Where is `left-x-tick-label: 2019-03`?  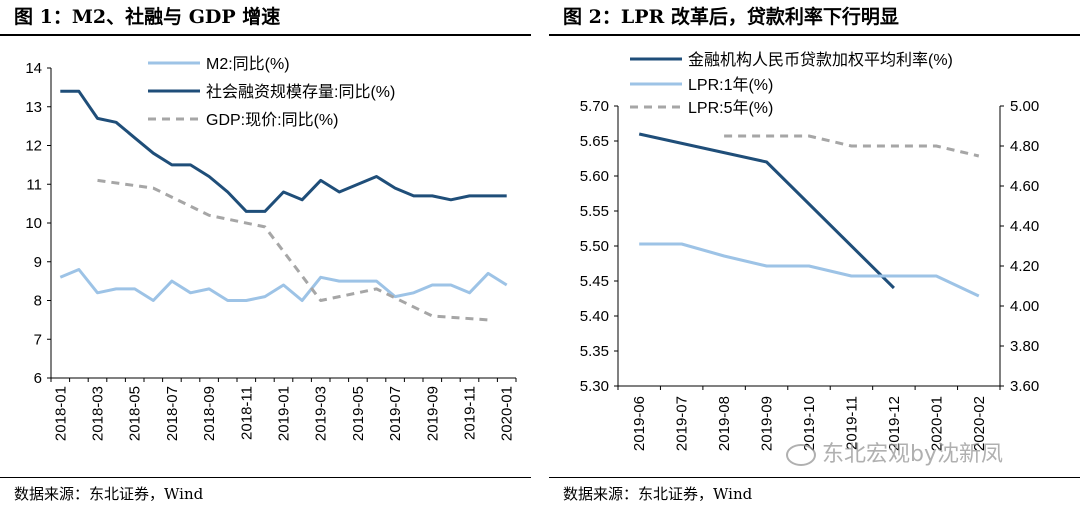 left-x-tick-label: 2019-03 is located at coordinates (321, 413).